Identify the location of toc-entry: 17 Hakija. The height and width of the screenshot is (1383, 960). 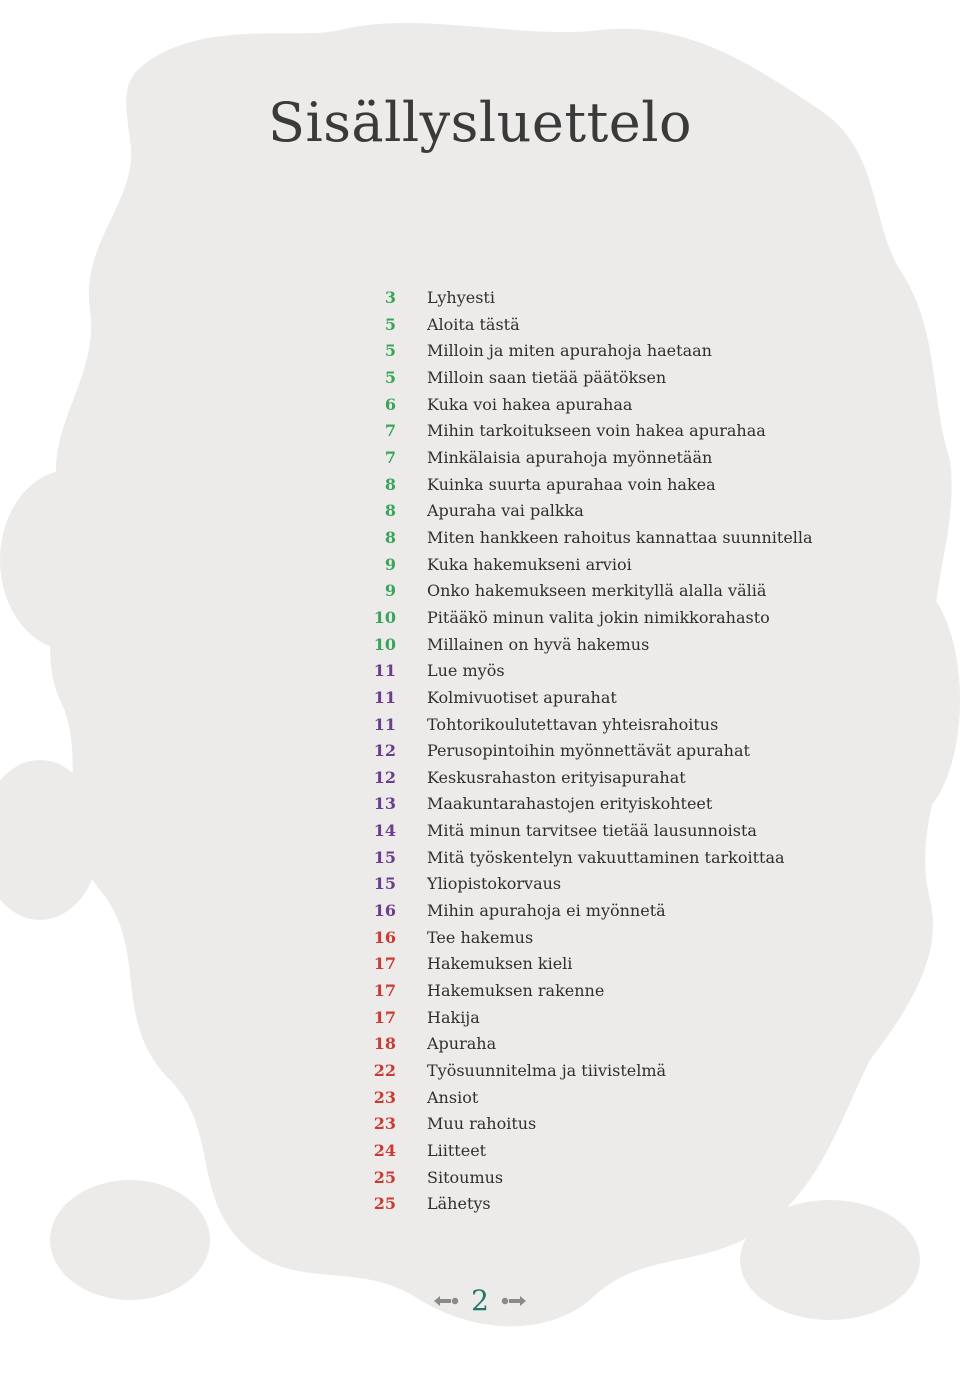
(480, 1018).